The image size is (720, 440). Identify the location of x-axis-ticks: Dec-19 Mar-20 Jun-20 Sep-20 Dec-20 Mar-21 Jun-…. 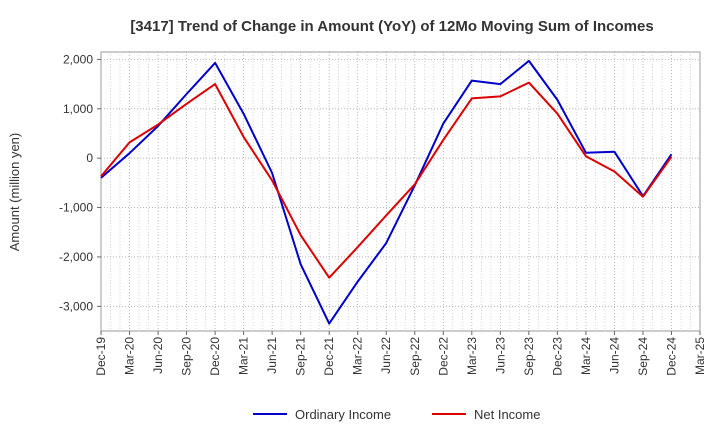
(400, 353).